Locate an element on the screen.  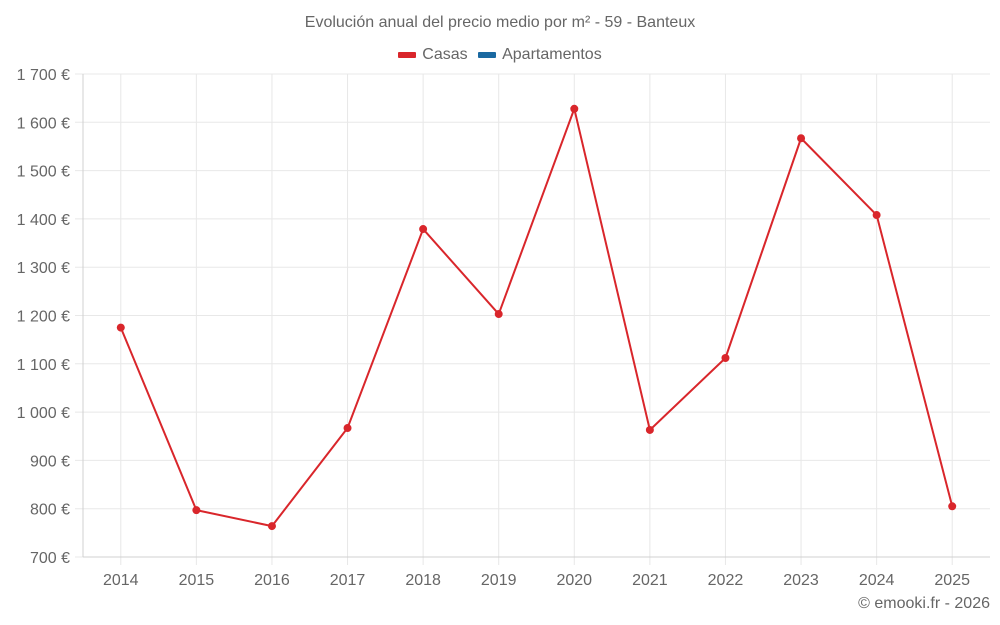
x-tick-label: 2022 is located at coordinates (726, 580).